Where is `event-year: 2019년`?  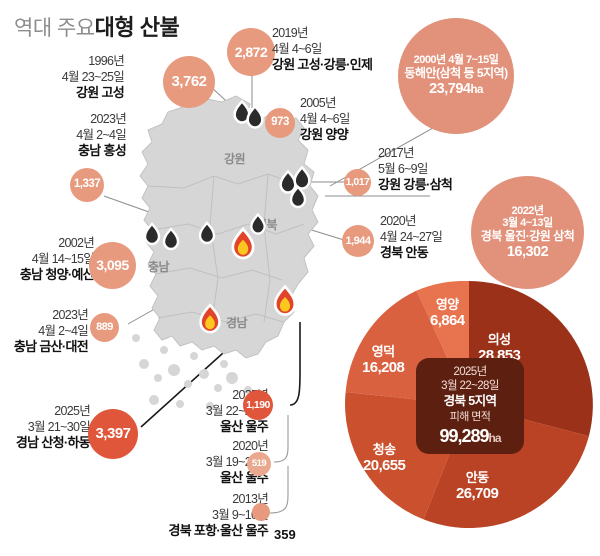 event-year: 2019년 is located at coordinates (290, 33).